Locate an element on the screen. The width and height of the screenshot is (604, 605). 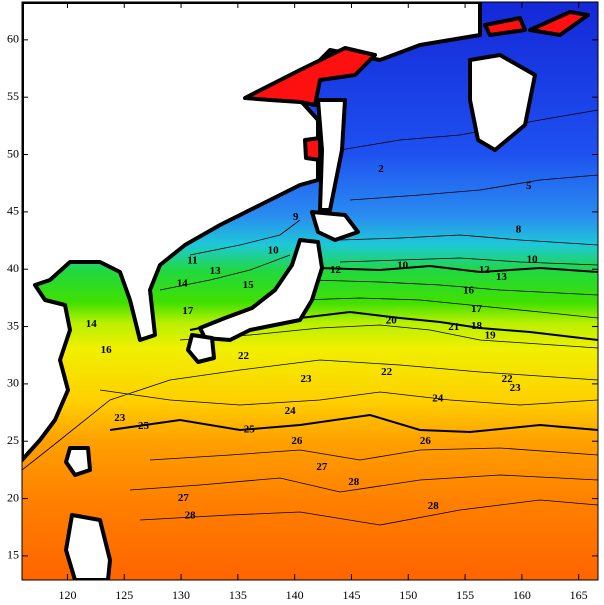
x-tick-label: 160 is located at coordinates (522, 595).